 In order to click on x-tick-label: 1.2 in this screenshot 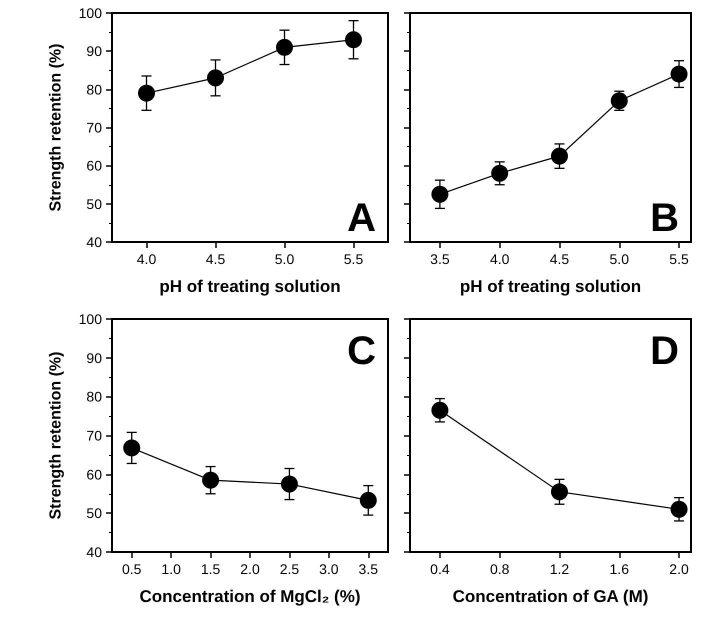, I will do `click(560, 569)`.